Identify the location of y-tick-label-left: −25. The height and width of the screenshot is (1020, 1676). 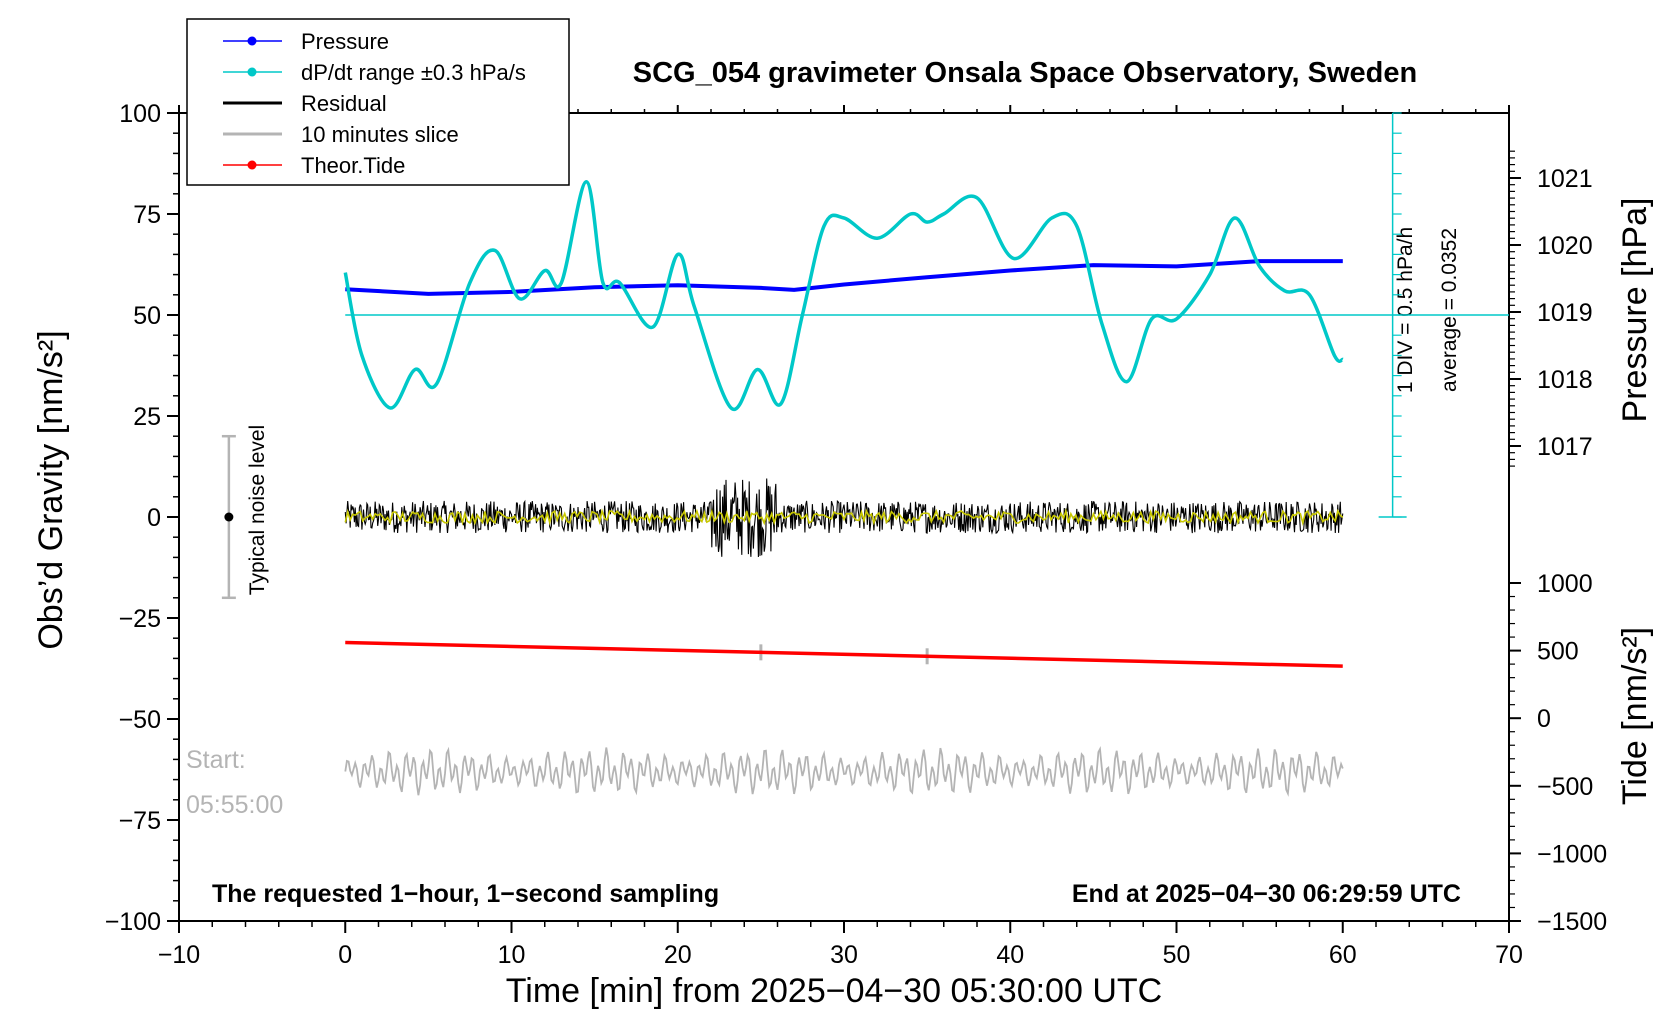
(140, 619).